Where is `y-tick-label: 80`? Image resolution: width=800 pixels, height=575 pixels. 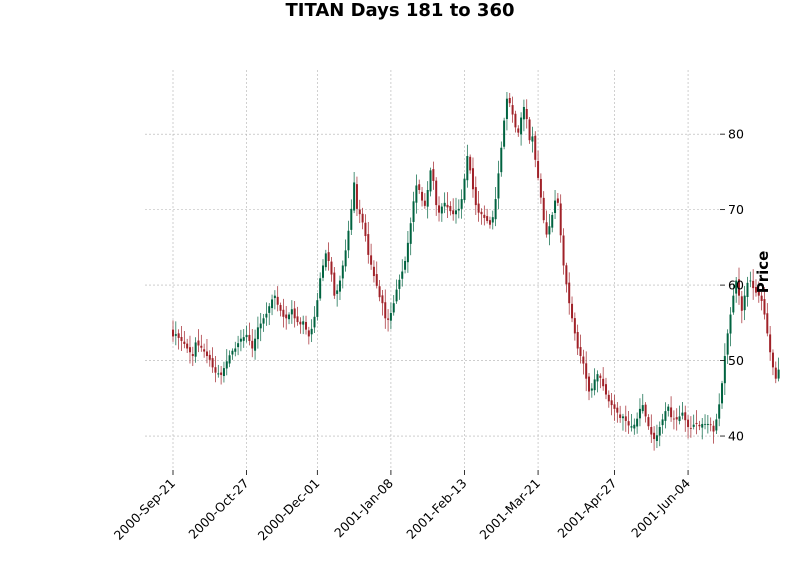 y-tick-label: 80 is located at coordinates (736, 134).